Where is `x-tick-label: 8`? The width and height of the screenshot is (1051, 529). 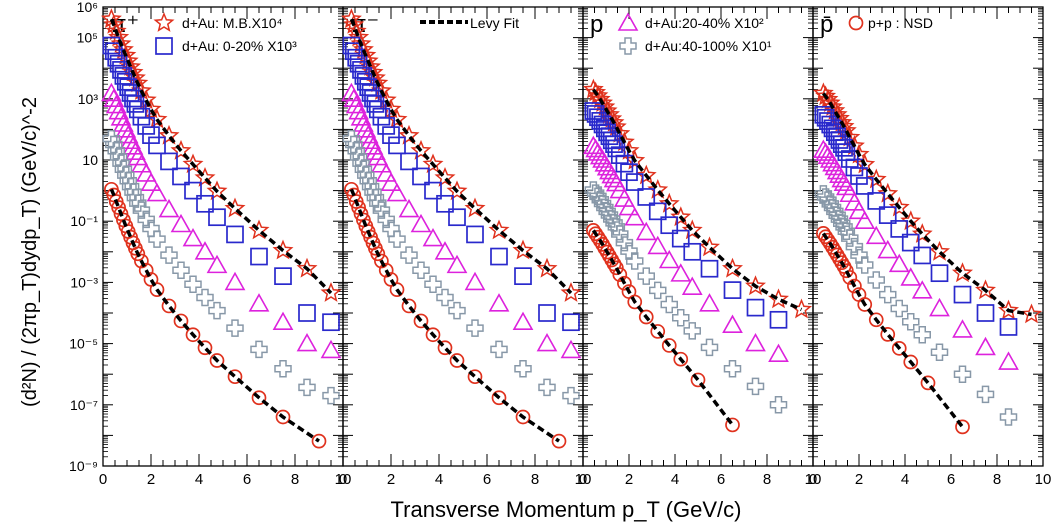
x-tick-label: 8 is located at coordinates (535, 479).